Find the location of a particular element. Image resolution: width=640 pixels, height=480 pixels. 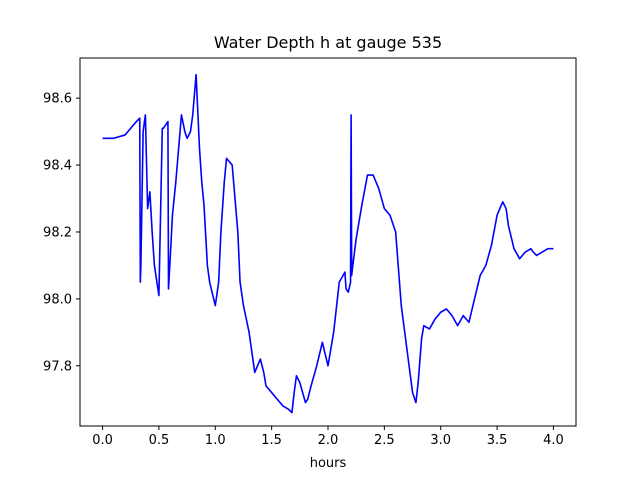

y-tick-label: 98.2 is located at coordinates (57, 232).